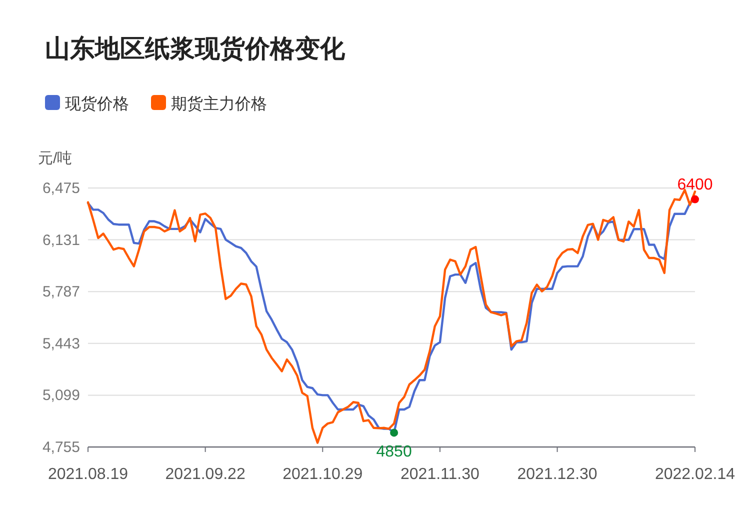 This screenshot has width=750, height=510. I want to click on x-tick-label: 2021.12.30, so click(557, 474).